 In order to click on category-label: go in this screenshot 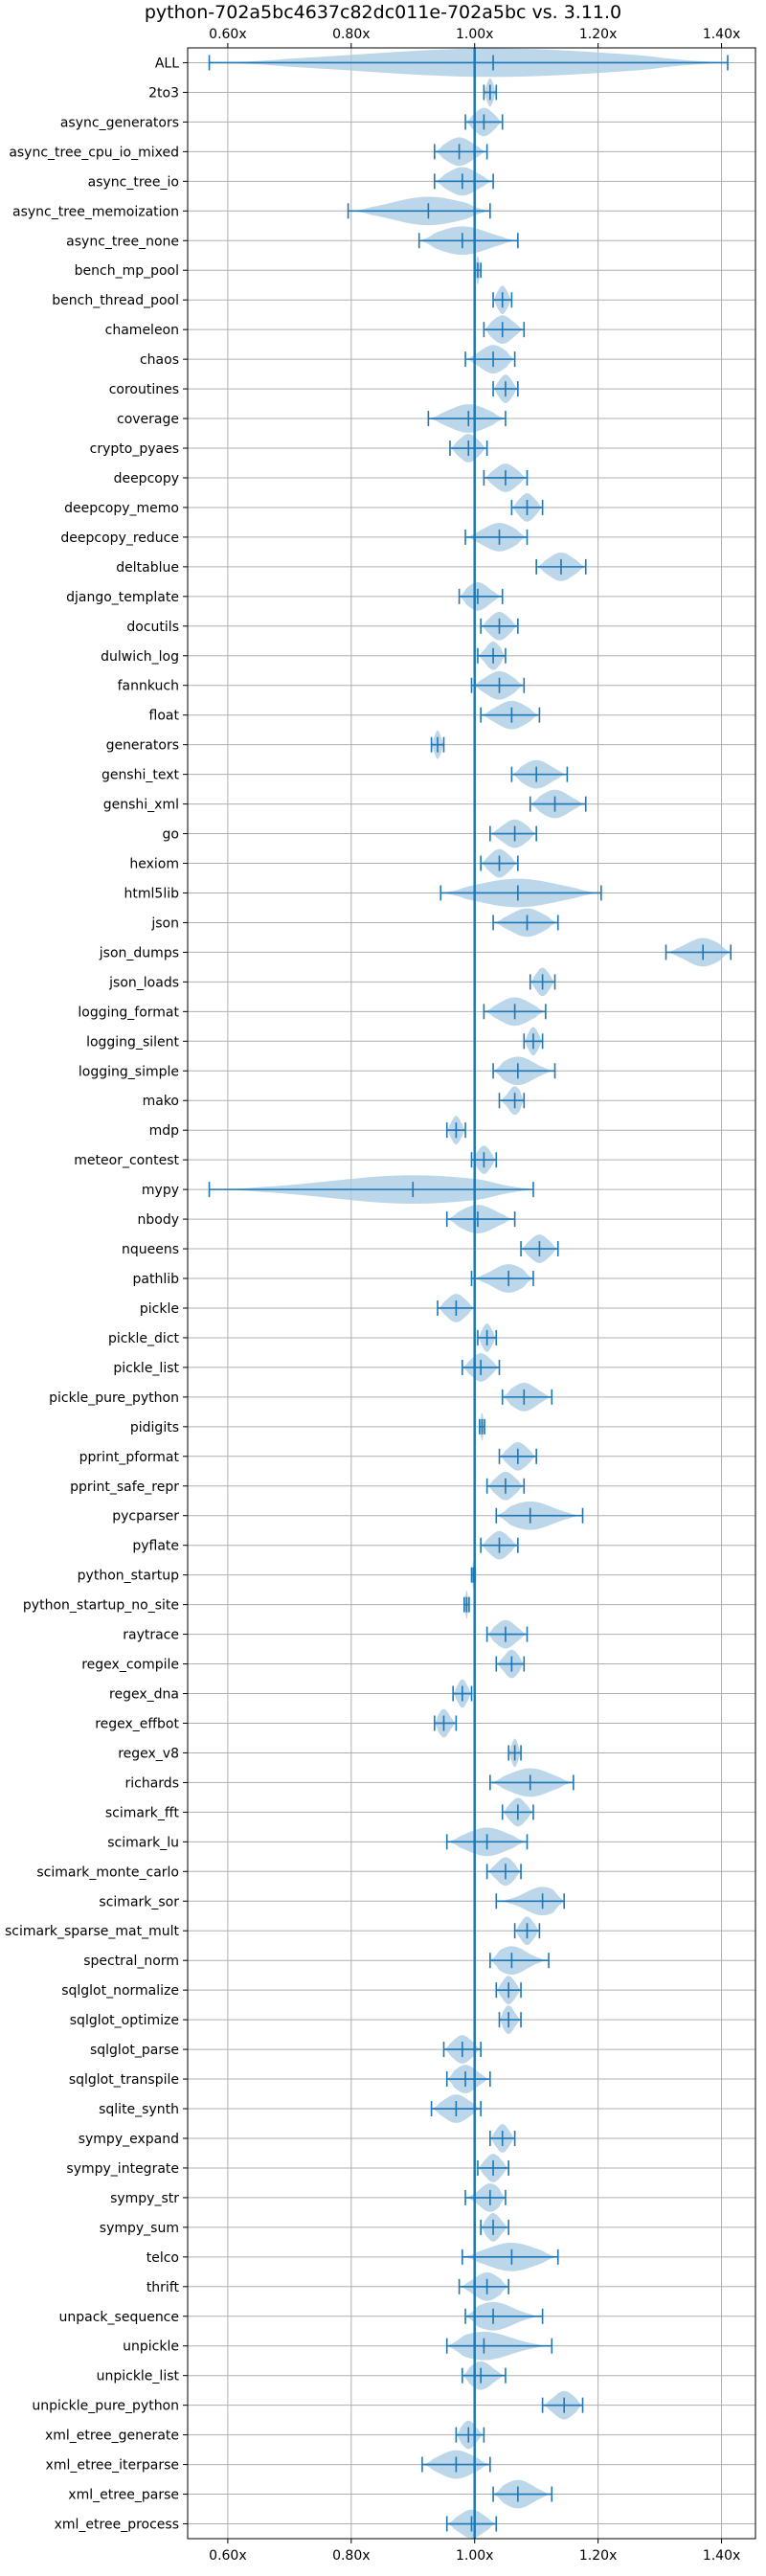, I will do `click(171, 835)`.